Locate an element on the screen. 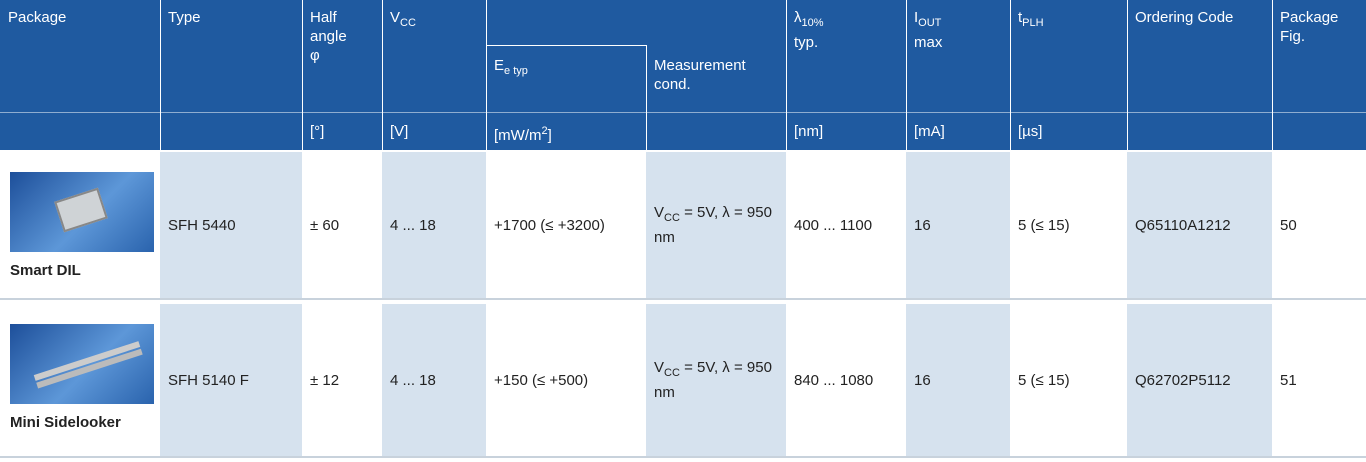 This screenshot has height=462, width=1366. cell: 50 is located at coordinates (1288, 225).